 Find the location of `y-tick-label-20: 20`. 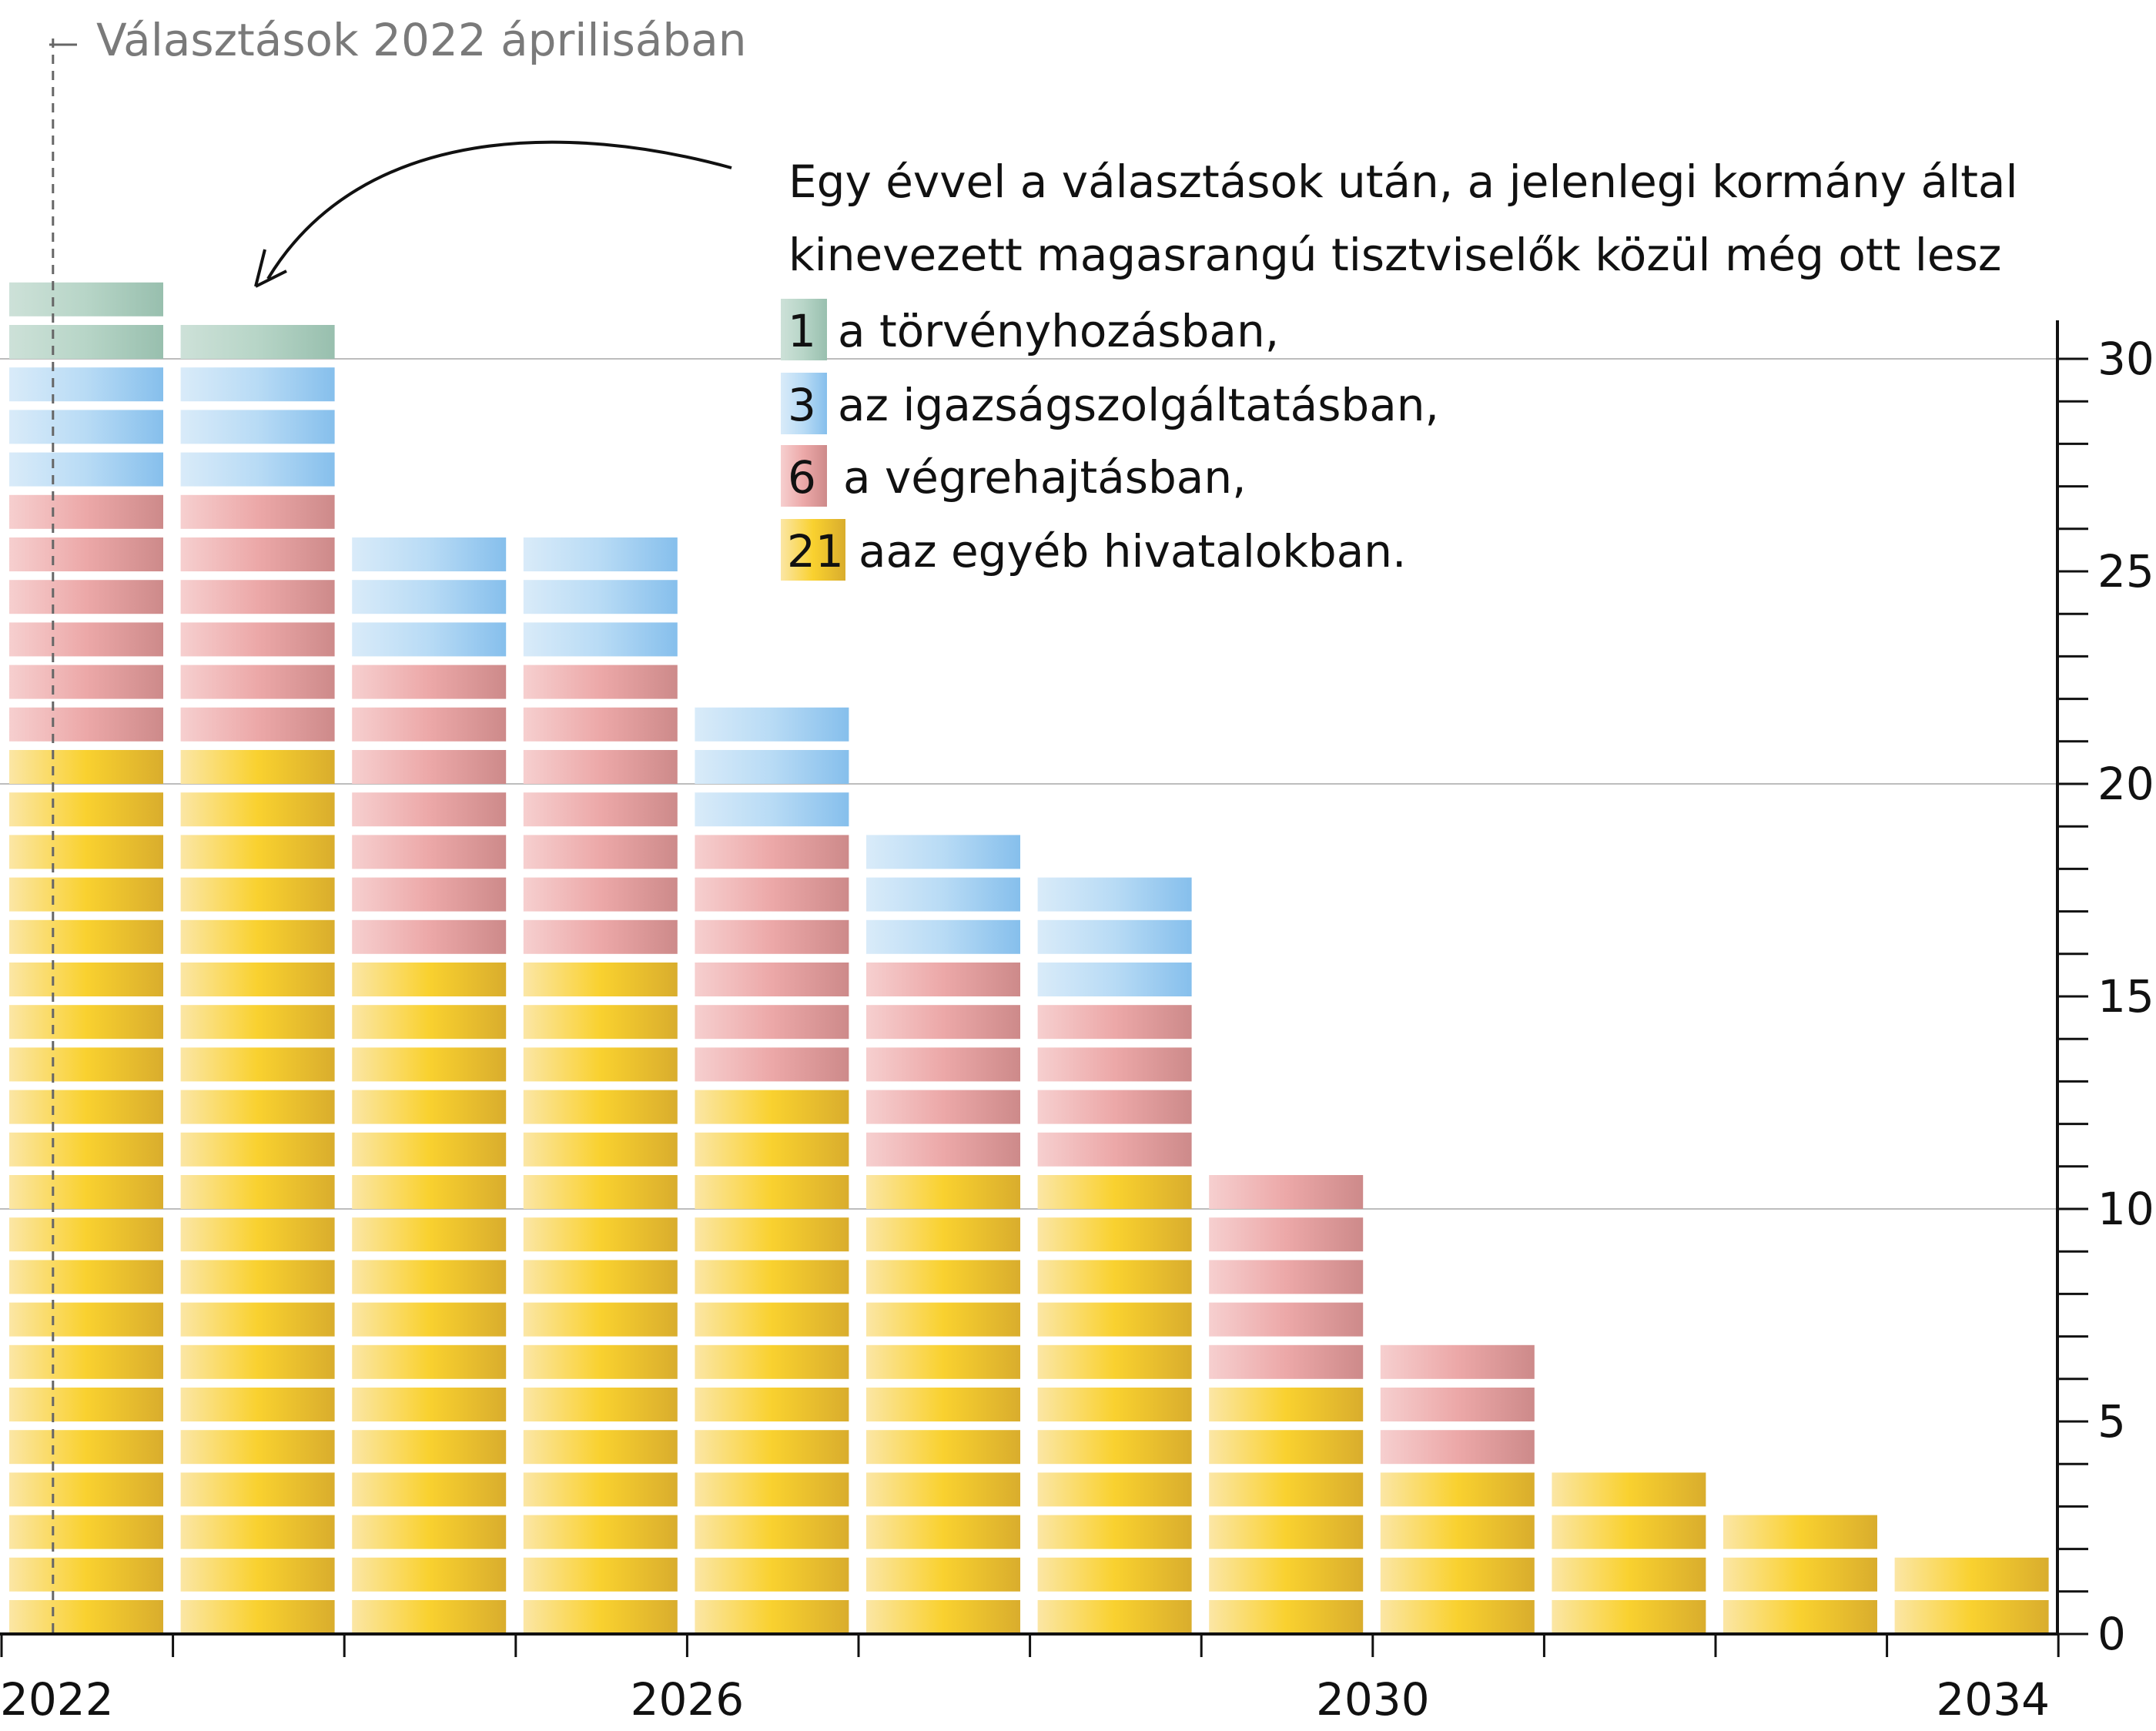

y-tick-label-20: 20 is located at coordinates (2125, 784).